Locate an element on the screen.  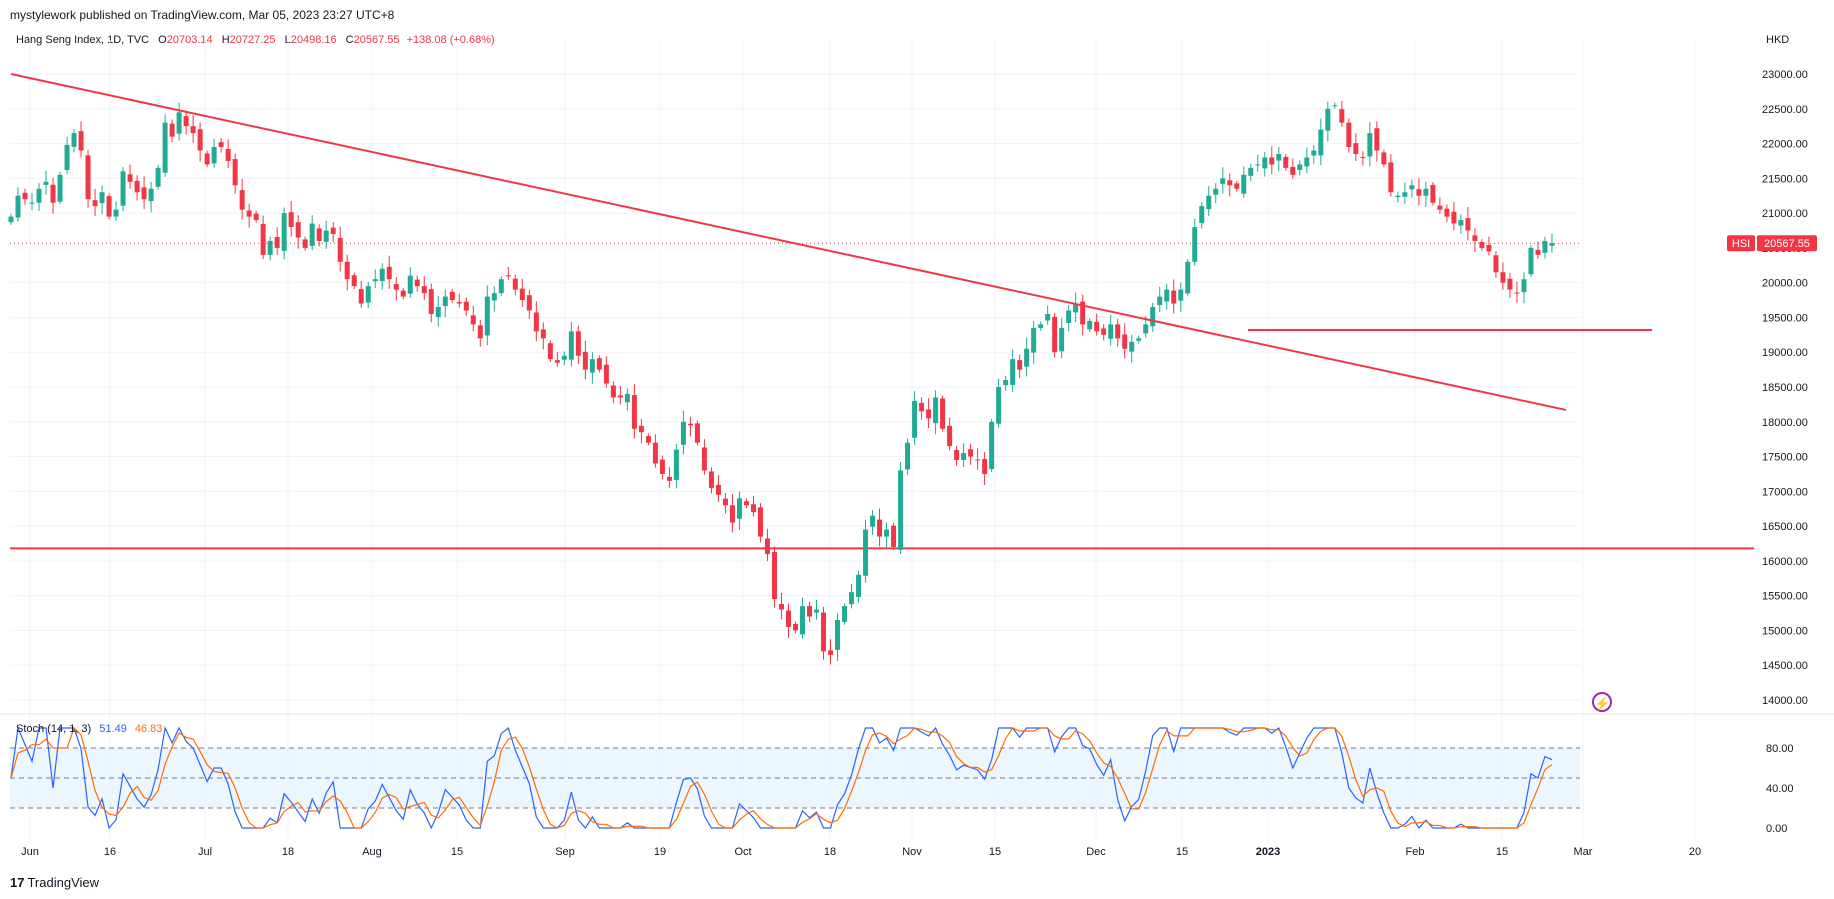
tradingview-logo: 17 TradingView is located at coordinates (54, 882).